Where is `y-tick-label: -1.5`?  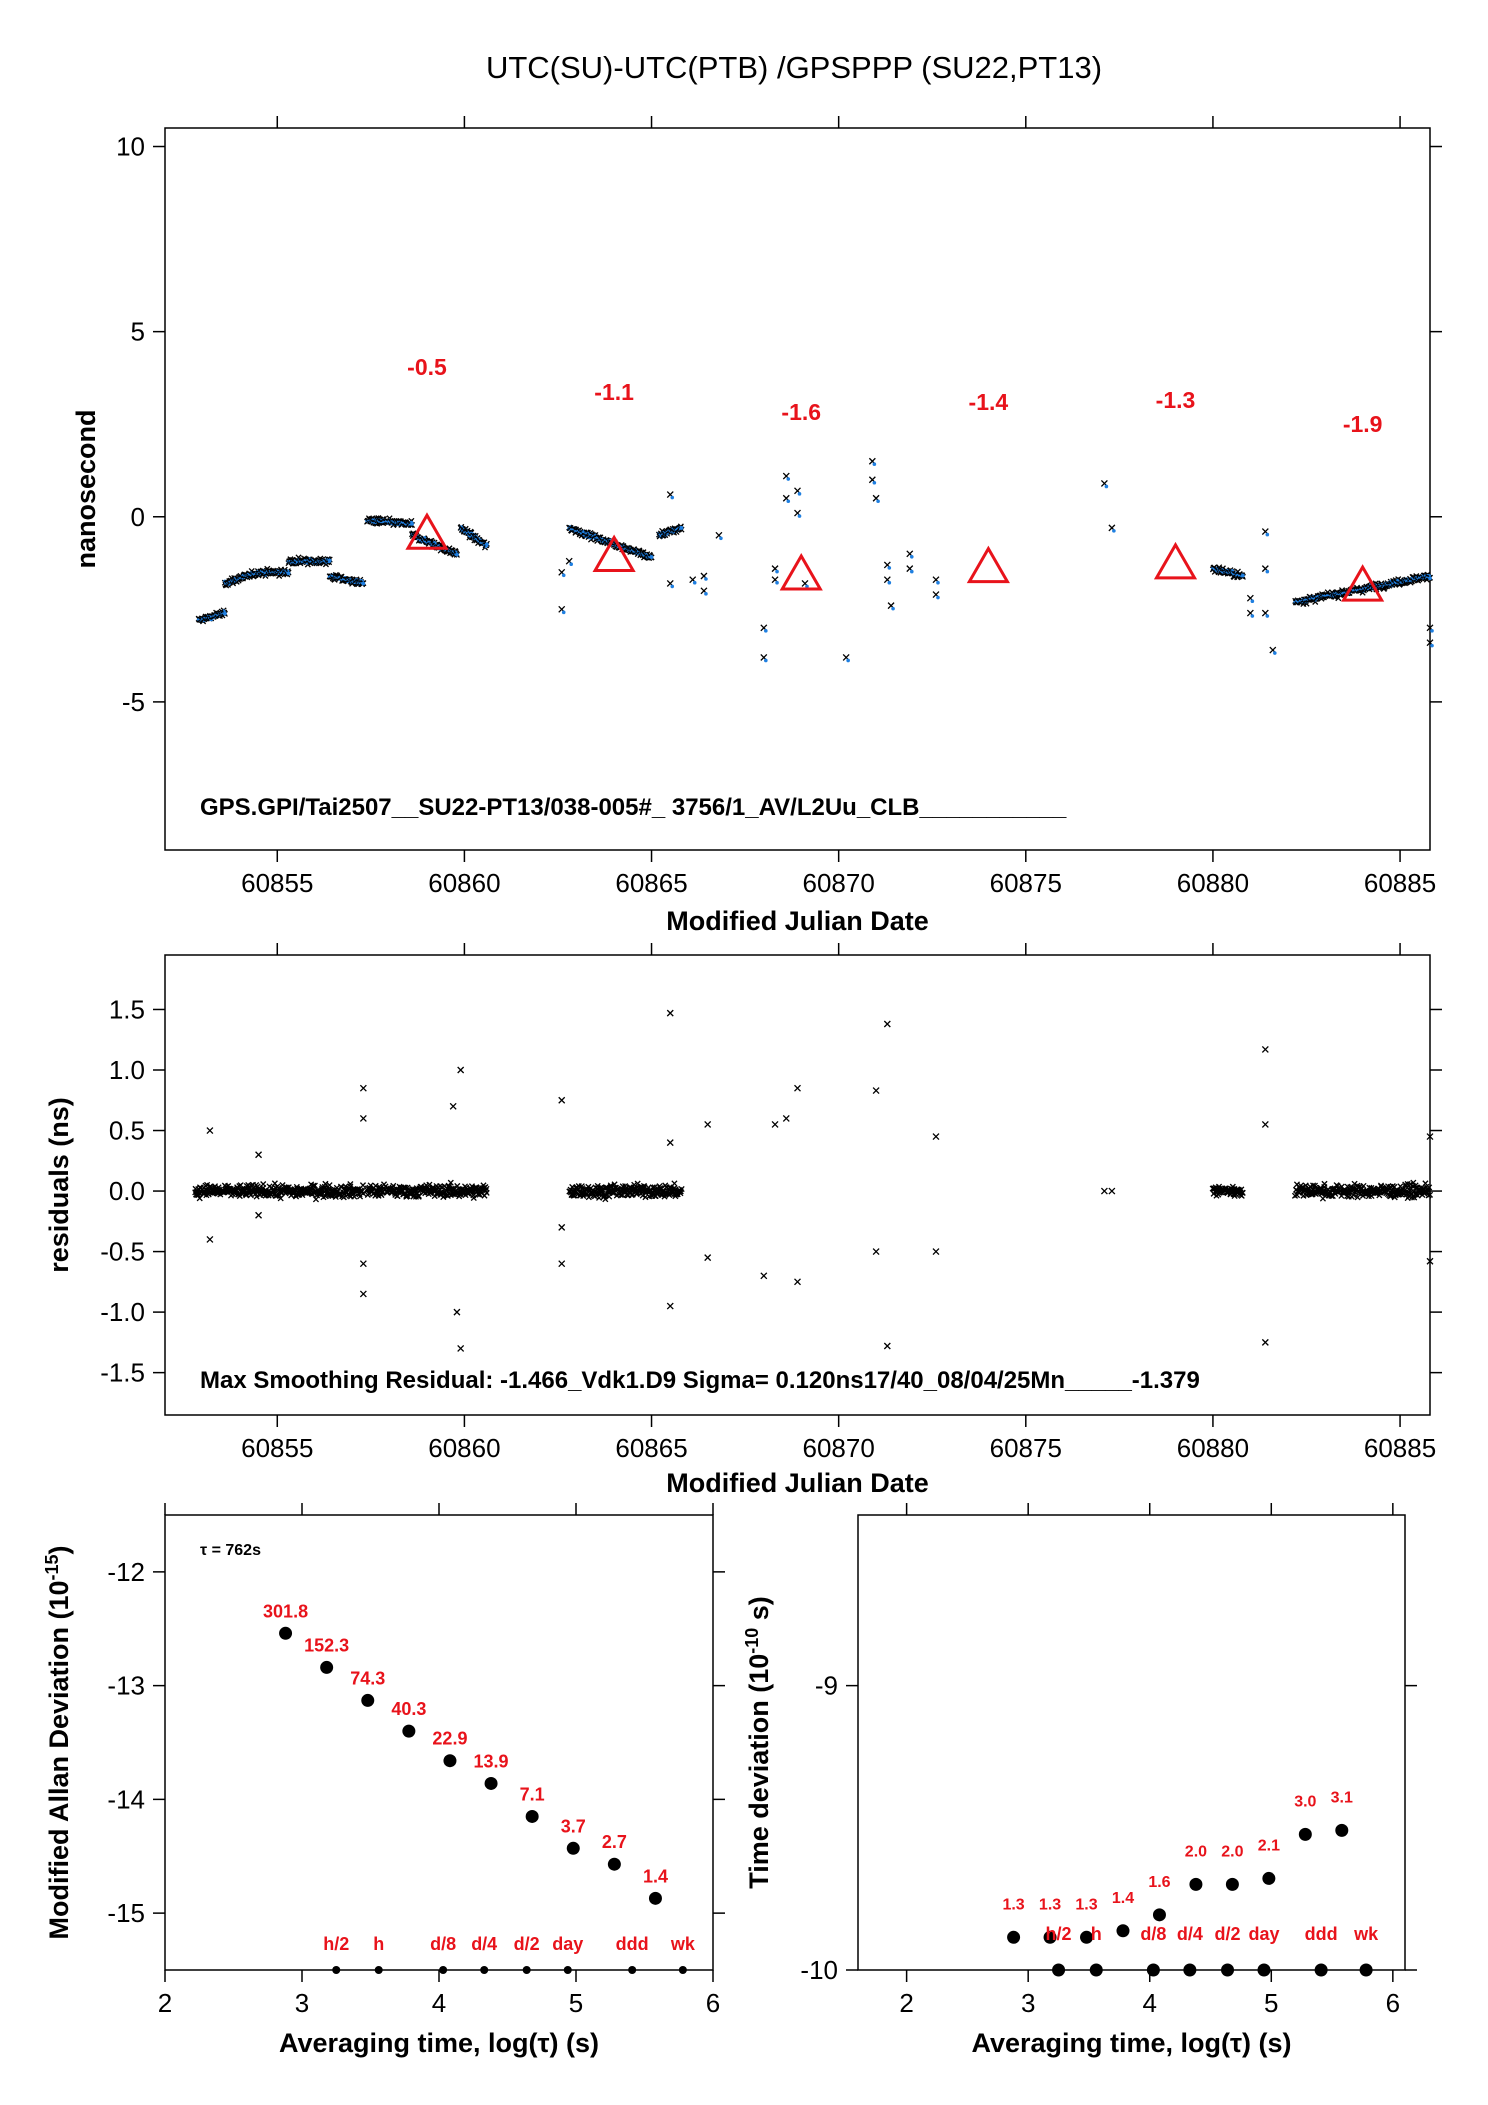 y-tick-label: -1.5 is located at coordinates (122, 1373).